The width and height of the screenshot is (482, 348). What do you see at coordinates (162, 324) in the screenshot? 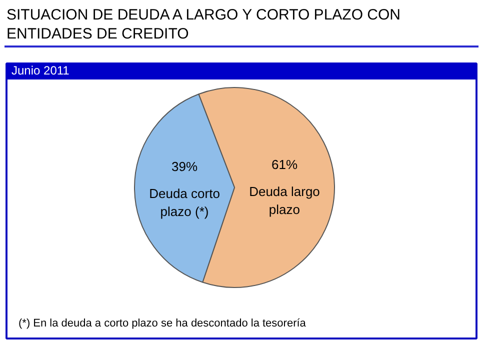
I see `text: (*) En la deuda a corto plazo se ha descontado la tesorería` at bounding box center [162, 324].